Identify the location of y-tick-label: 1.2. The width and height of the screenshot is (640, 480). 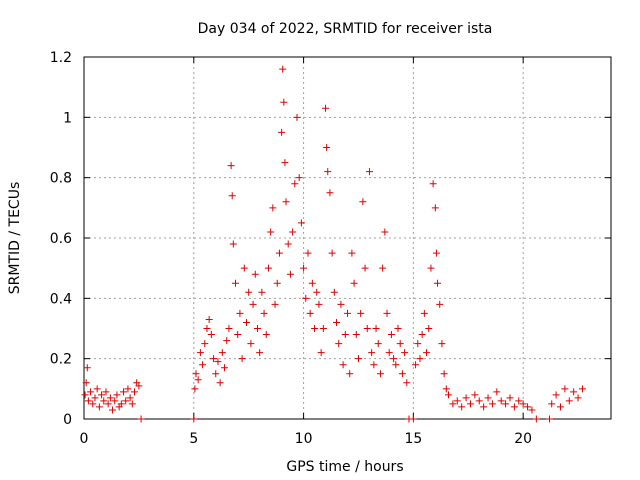
(61, 58).